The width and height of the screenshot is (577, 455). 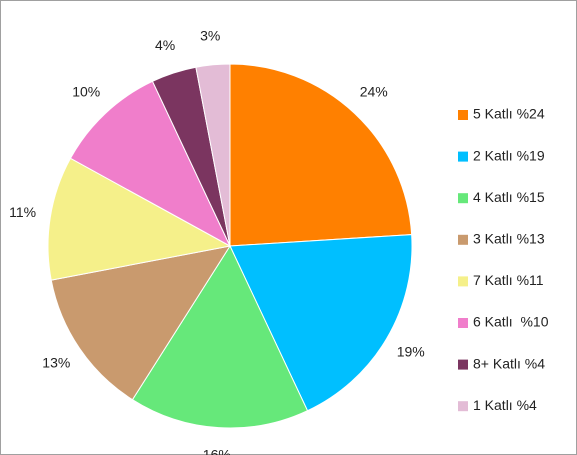 What do you see at coordinates (411, 352) in the screenshot?
I see `data-label: 19%` at bounding box center [411, 352].